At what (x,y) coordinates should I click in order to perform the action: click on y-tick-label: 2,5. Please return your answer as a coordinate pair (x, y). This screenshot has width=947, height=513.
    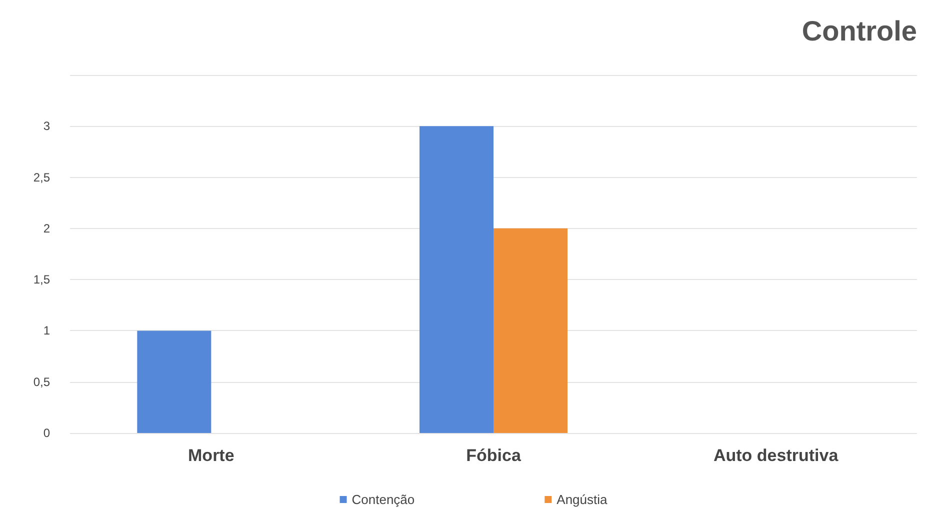
    Looking at the image, I should click on (41, 177).